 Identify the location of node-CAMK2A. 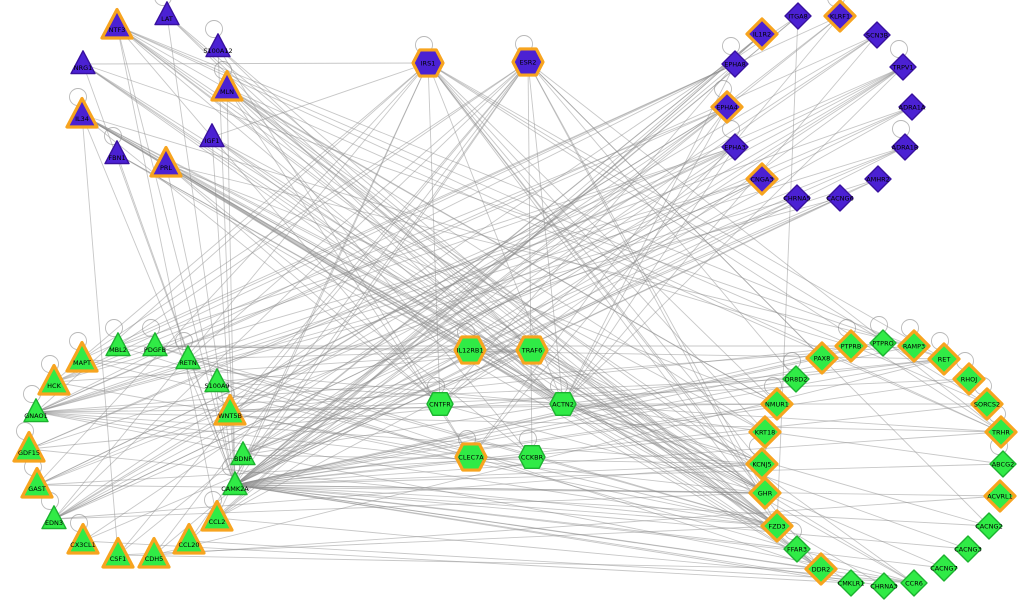
(235, 483).